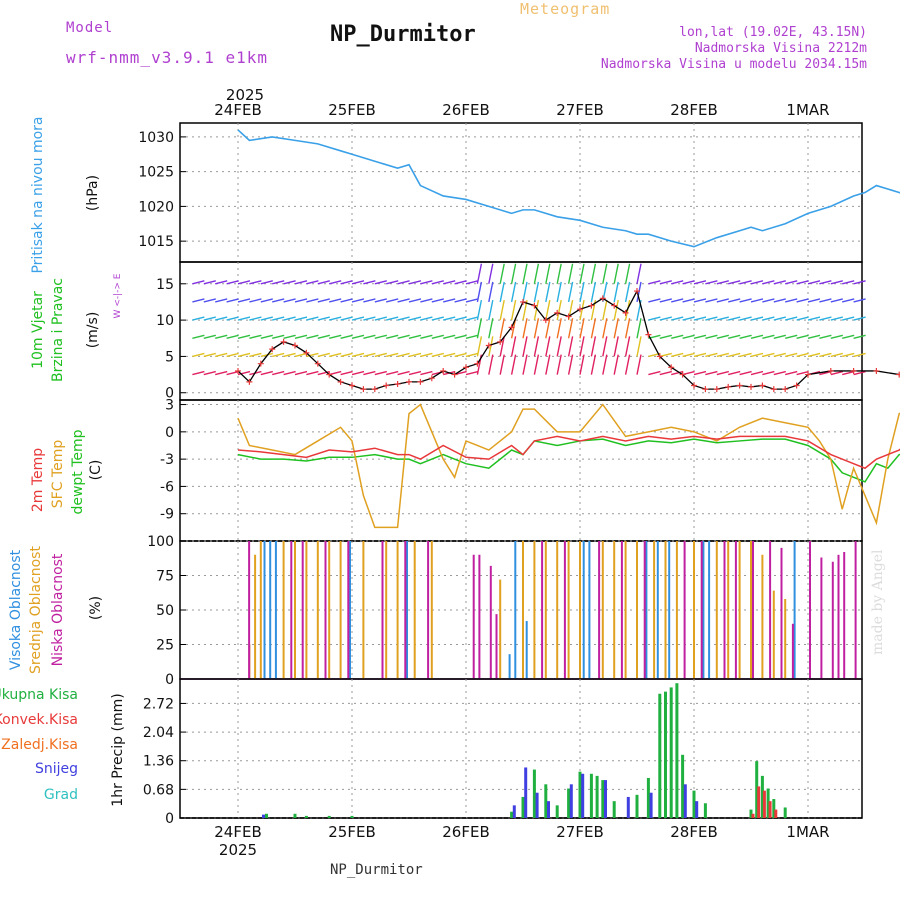 This screenshot has height=900, width=900. What do you see at coordinates (579, 832) in the screenshot?
I see `date-label-bottom: 27FEB` at bounding box center [579, 832].